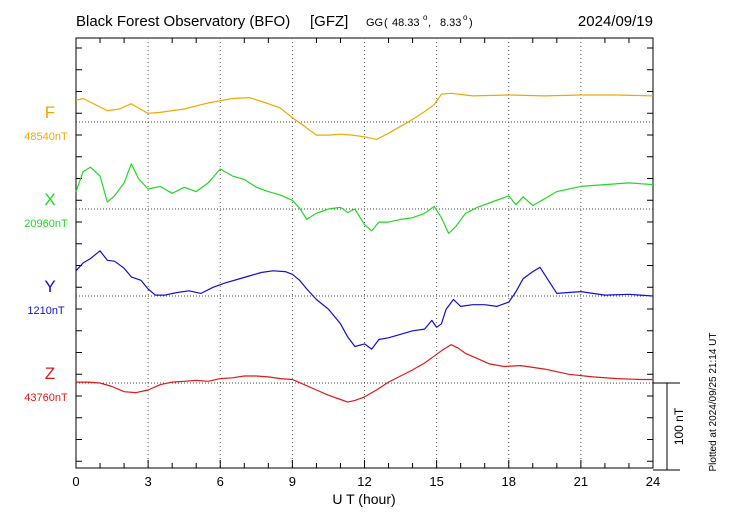 The height and width of the screenshot is (520, 730). What do you see at coordinates (653, 481) in the screenshot?
I see `x-tick-label: 24` at bounding box center [653, 481].